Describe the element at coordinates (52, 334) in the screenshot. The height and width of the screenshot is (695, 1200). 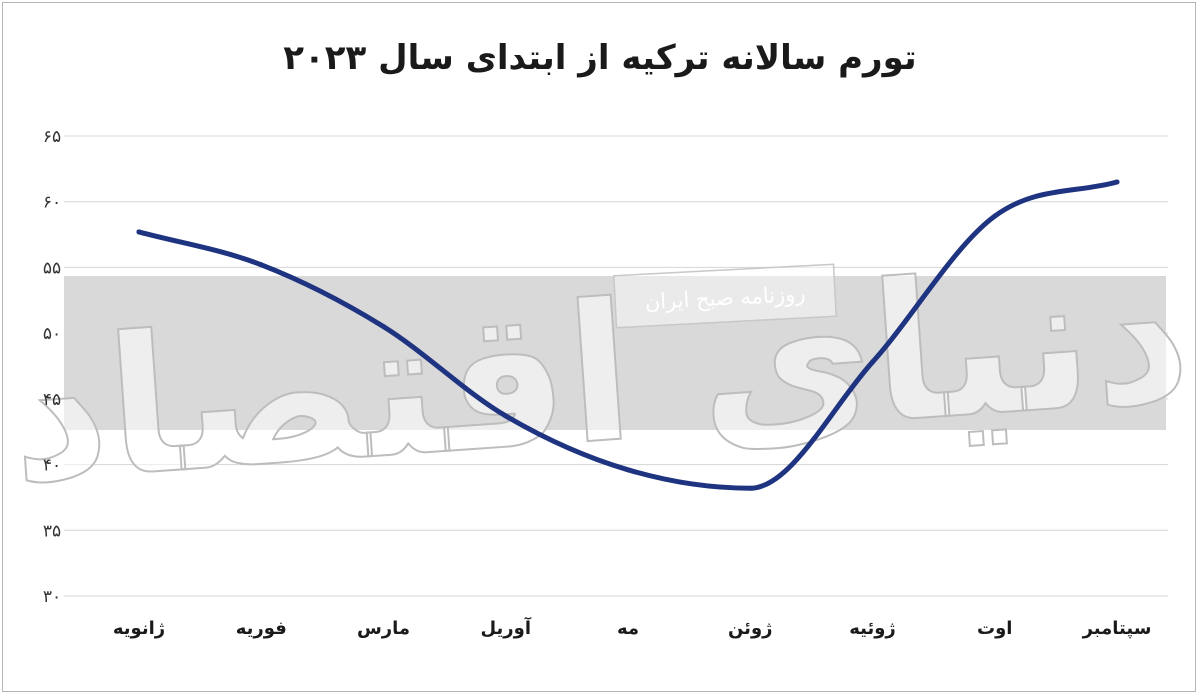
I see `y-tick-label: ۵۰` at that location.